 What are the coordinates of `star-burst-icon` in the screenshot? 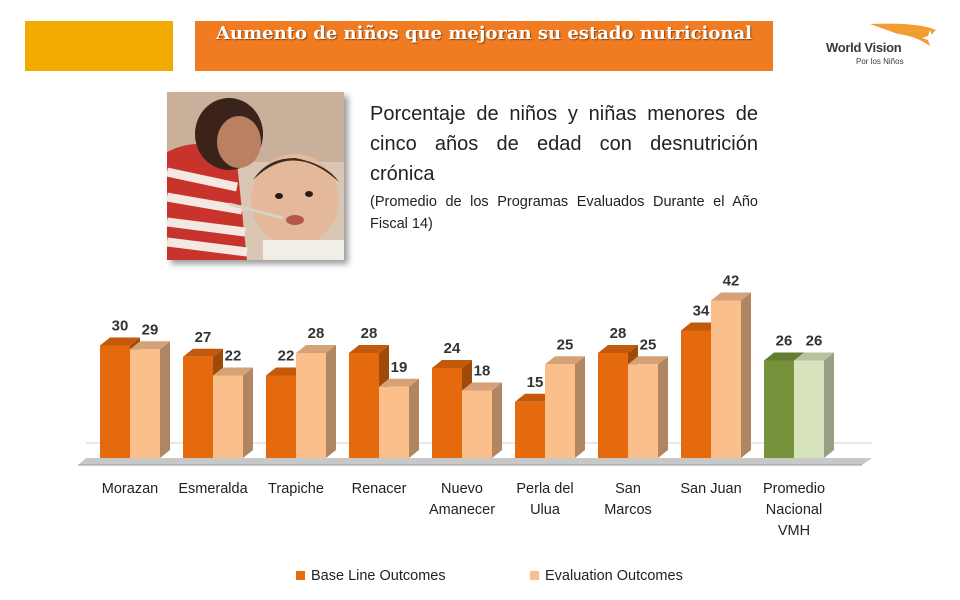 It's located at (904, 34).